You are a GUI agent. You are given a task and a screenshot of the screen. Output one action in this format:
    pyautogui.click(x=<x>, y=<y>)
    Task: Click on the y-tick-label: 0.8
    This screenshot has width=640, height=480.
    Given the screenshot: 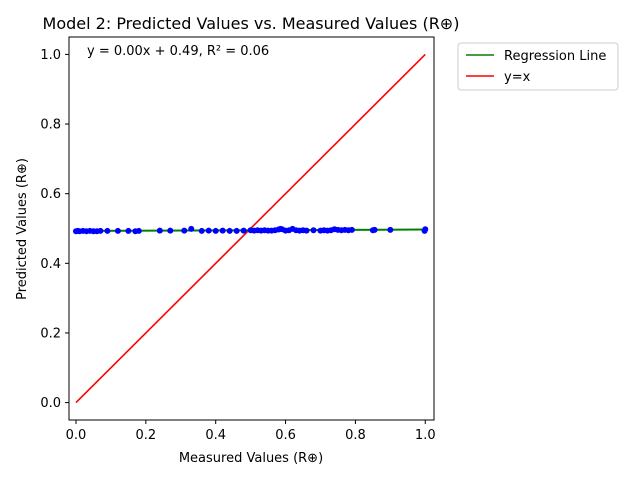 What is the action you would take?
    pyautogui.click(x=50, y=125)
    